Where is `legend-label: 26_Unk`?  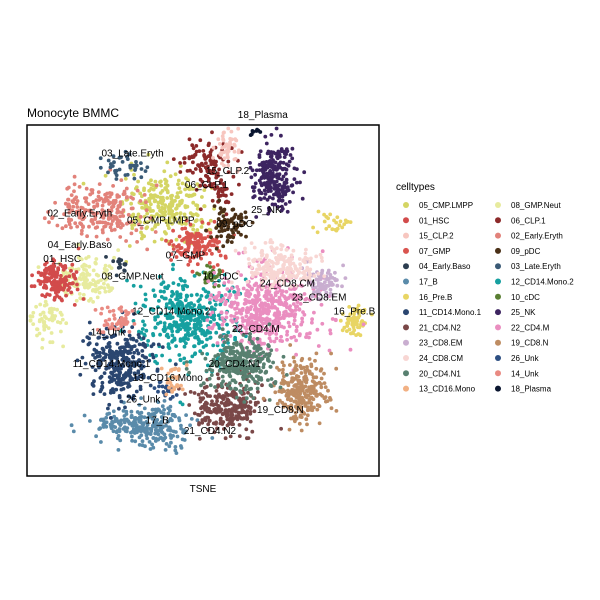
legend-label: 26_Unk is located at coordinates (525, 358).